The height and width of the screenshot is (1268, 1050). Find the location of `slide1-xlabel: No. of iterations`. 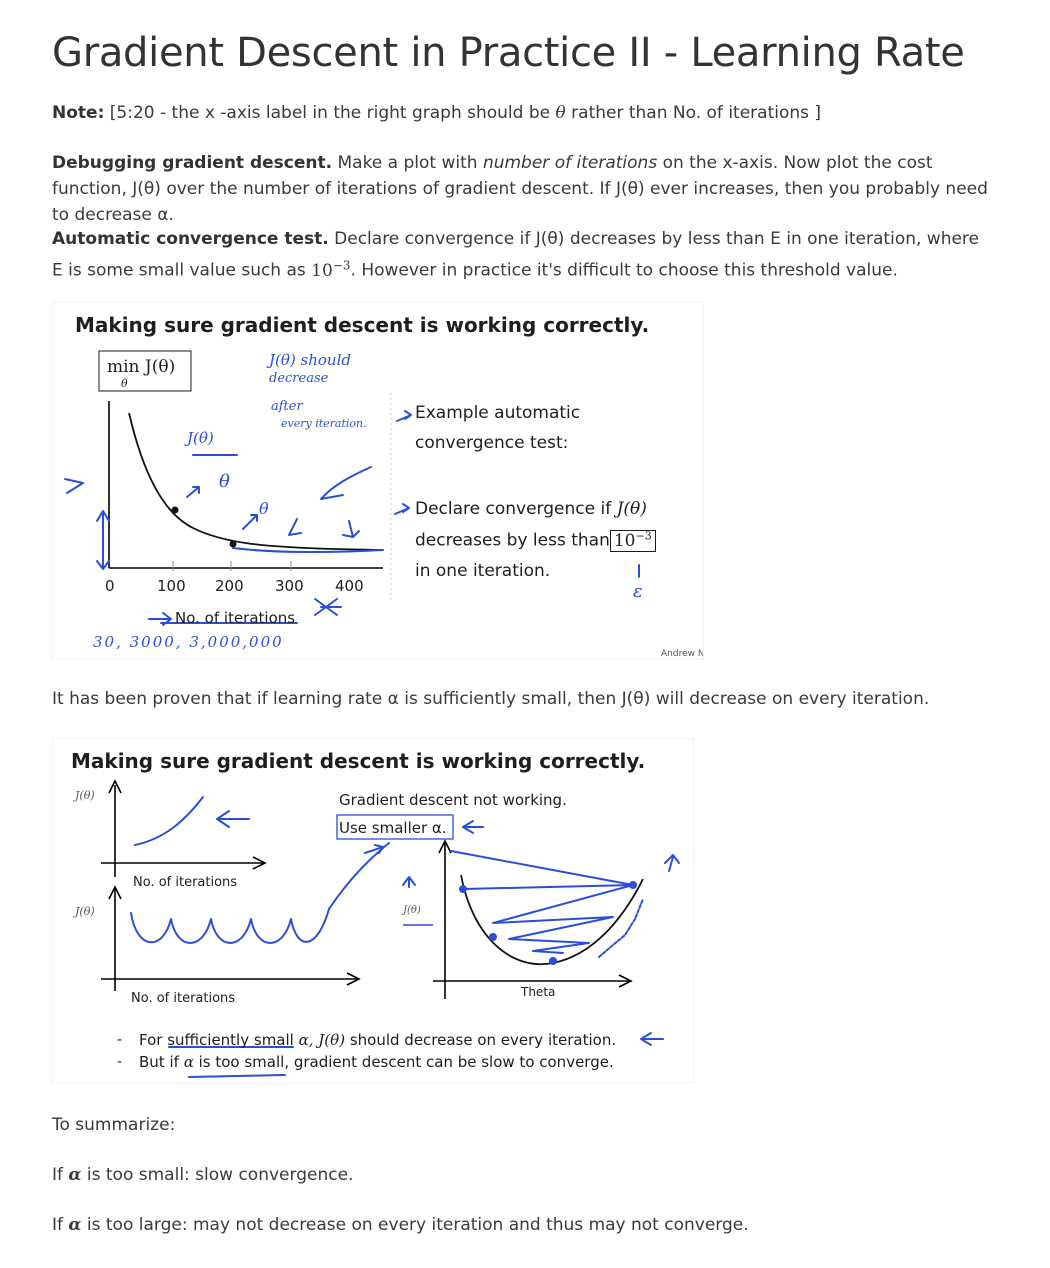

slide1-xlabel: No. of iterations is located at coordinates (235, 618).